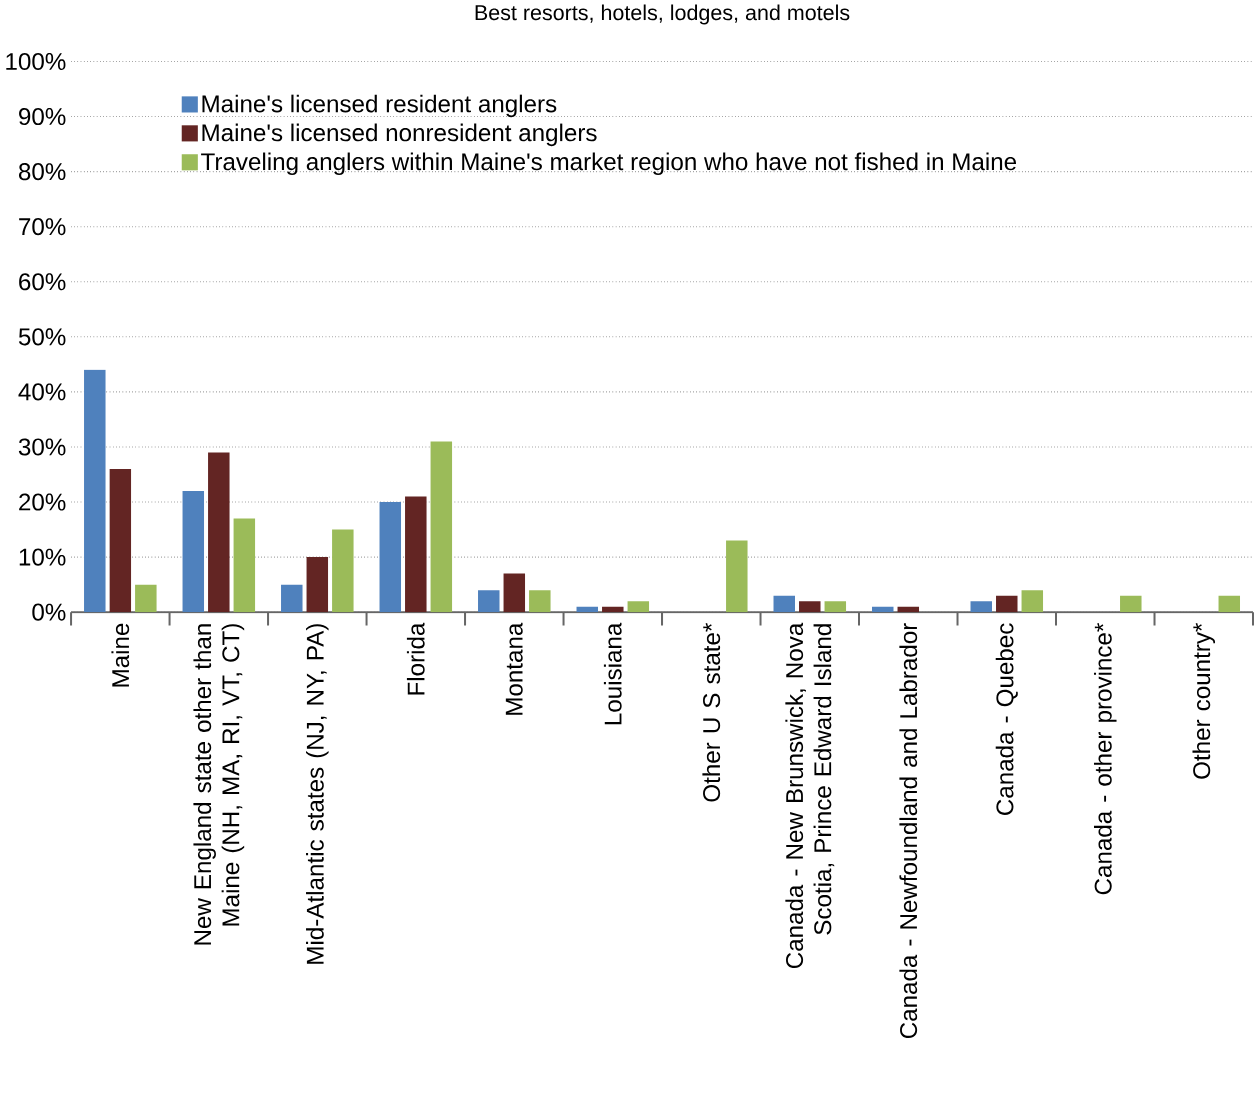  Describe the element at coordinates (42, 557) in the screenshot. I see `y-tick-label: 10%` at that location.